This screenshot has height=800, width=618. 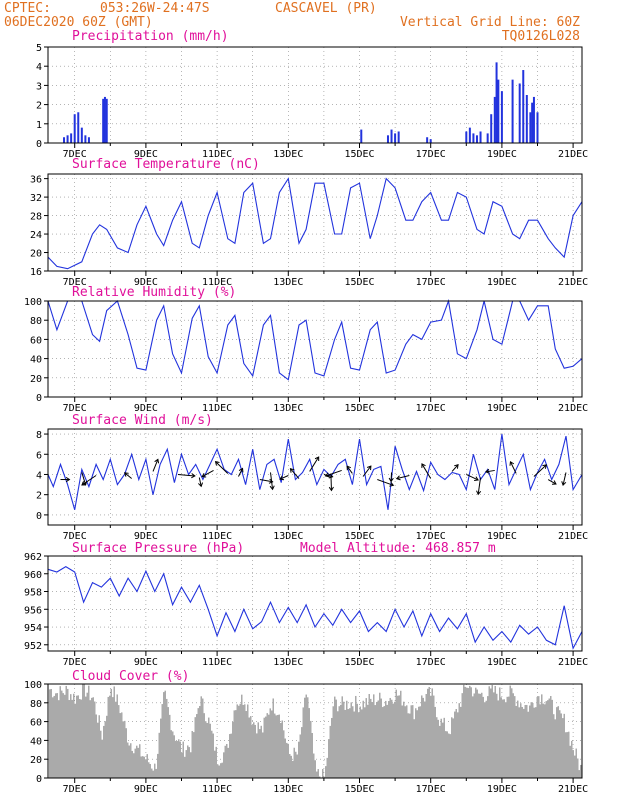 I want to click on temp-xtick-label: 19DEC, so click(x=502, y=282).